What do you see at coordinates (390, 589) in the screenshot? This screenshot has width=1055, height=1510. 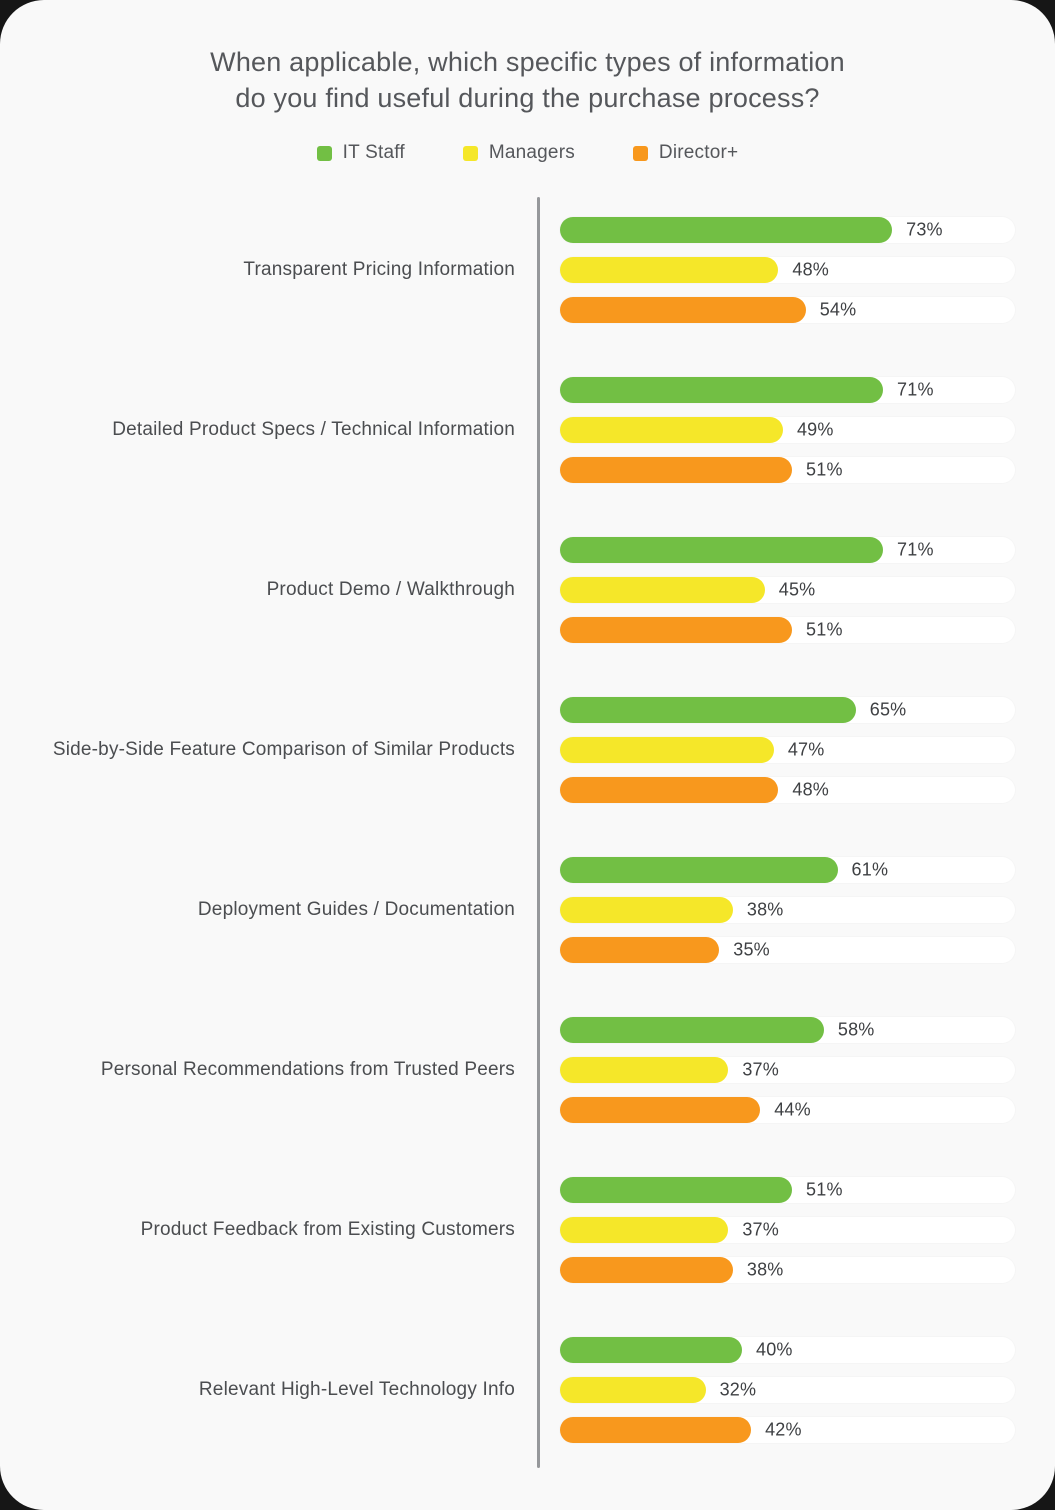 I see `category-label: Product Demo / Walkthrough` at bounding box center [390, 589].